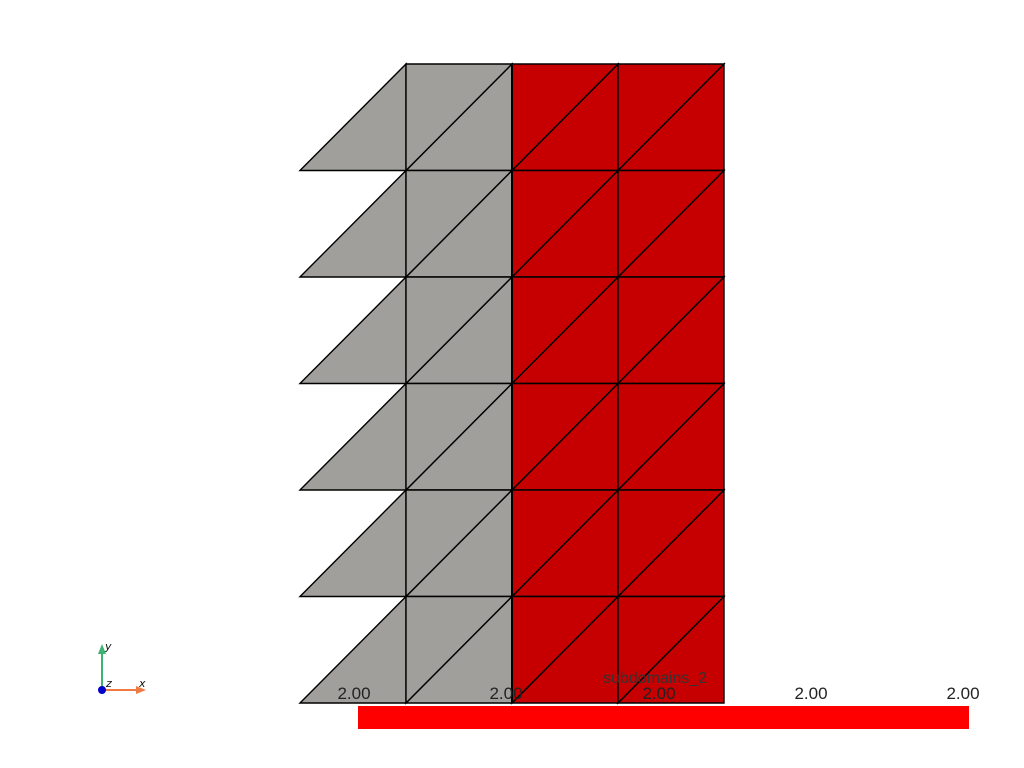 This screenshot has height=768, width=1024. What do you see at coordinates (108, 646) in the screenshot?
I see `y-axis-label: y` at bounding box center [108, 646].